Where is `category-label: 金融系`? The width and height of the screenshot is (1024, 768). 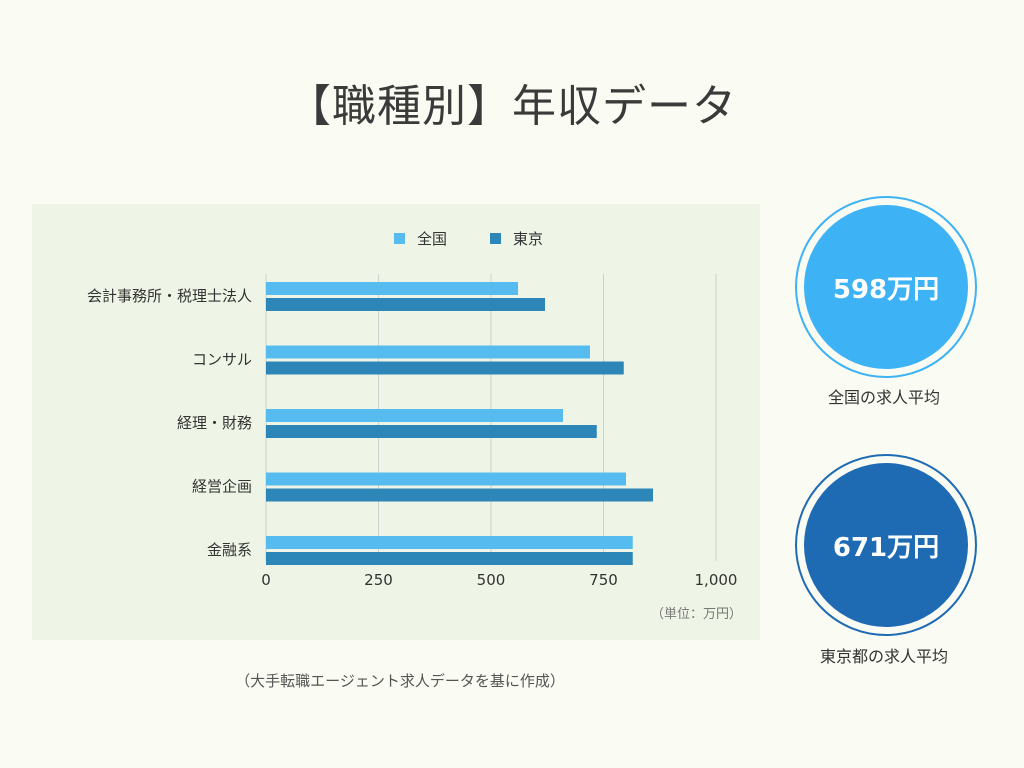
category-label: 金融系 is located at coordinates (229, 550).